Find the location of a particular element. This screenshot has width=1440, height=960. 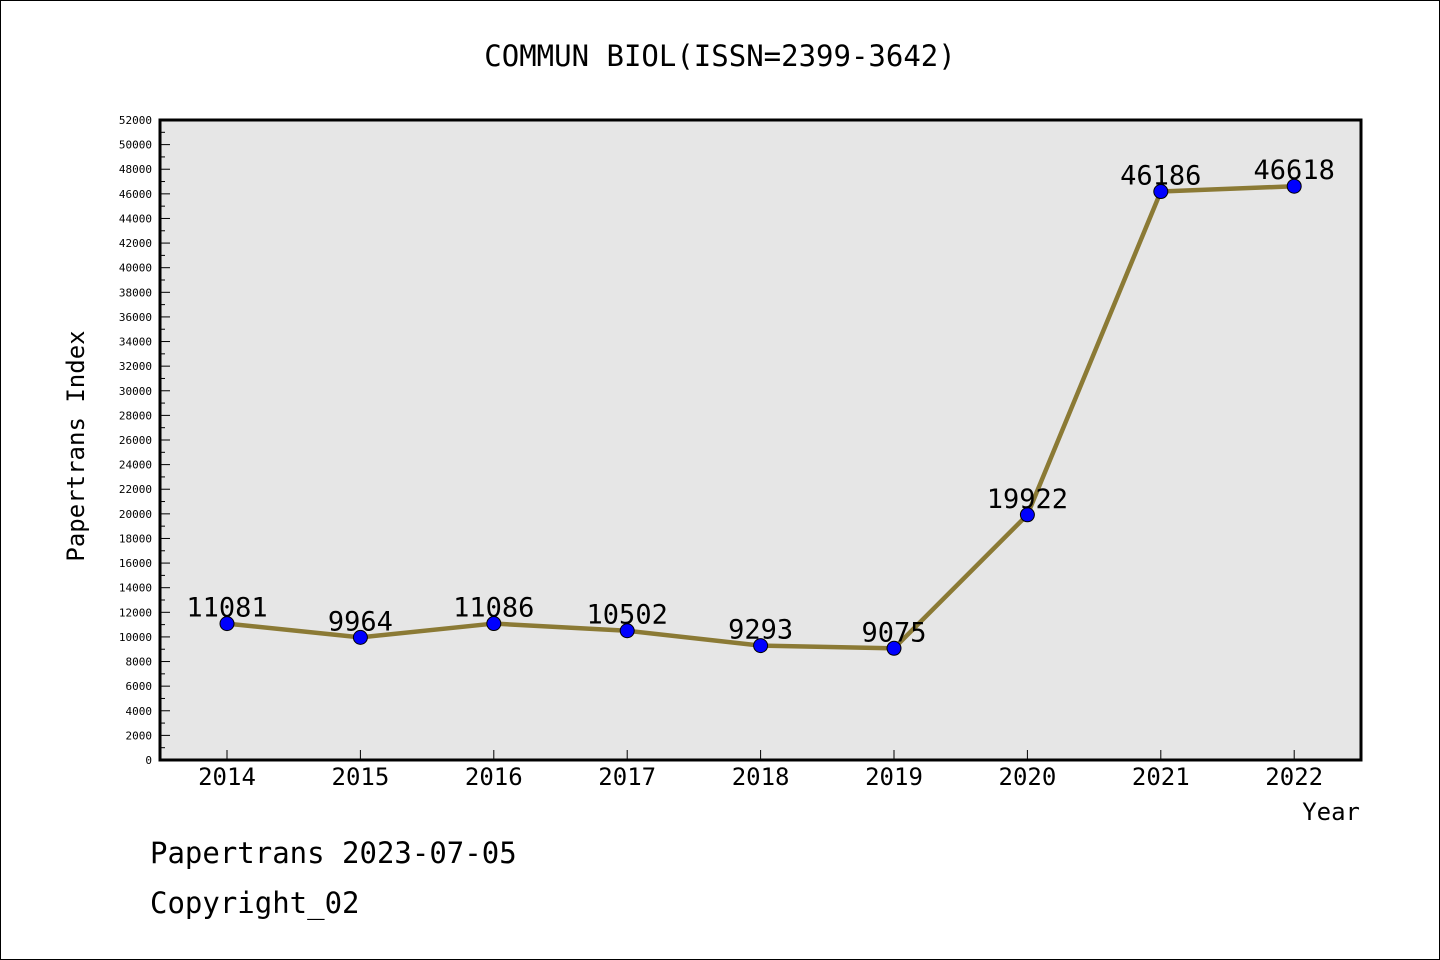

x-axis: 2014 2015 2016 2017 2018 2019 2020 2021 2022 is located at coordinates (760, 770).